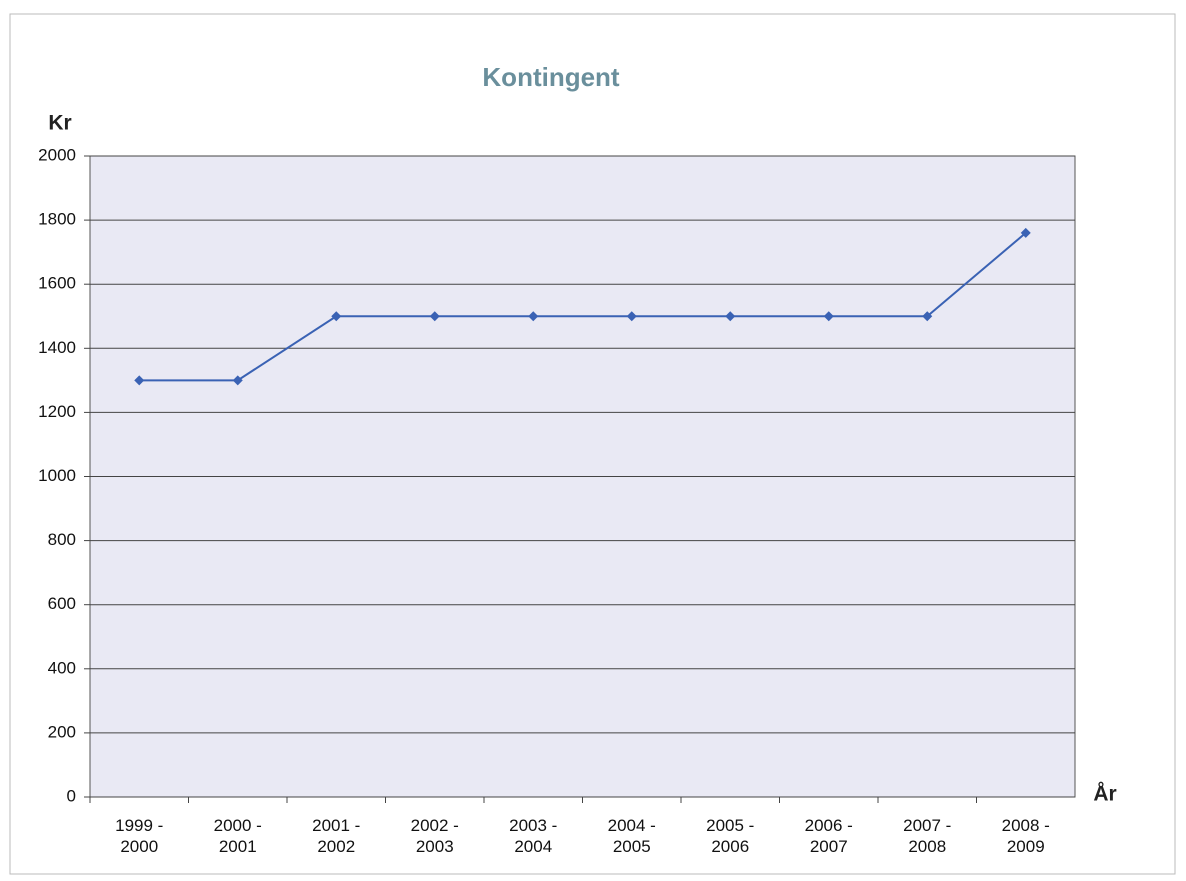  Describe the element at coordinates (927, 836) in the screenshot. I see `x-tick-label: 2007 -2008` at that location.